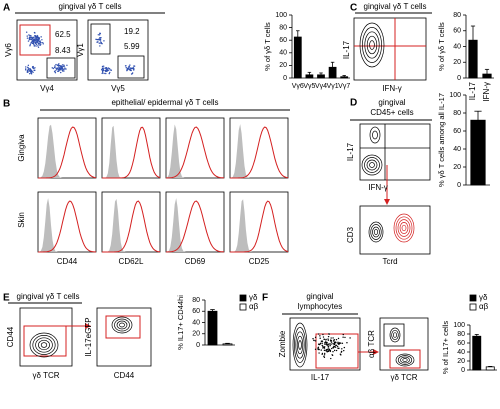  Describe the element at coordinates (389, 261) in the screenshot. I see `axis-label: Tcrd` at that location.